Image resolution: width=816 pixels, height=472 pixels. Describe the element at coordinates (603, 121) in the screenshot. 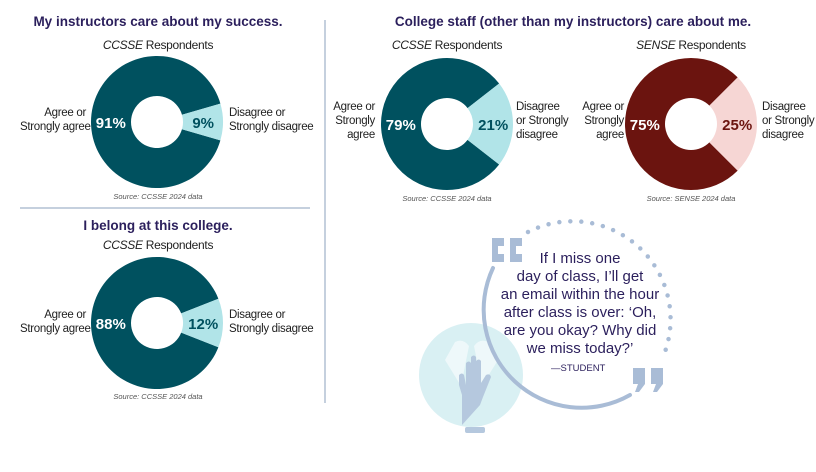

I see `chart4-agree-label: Agree or Strongly agree` at that location.